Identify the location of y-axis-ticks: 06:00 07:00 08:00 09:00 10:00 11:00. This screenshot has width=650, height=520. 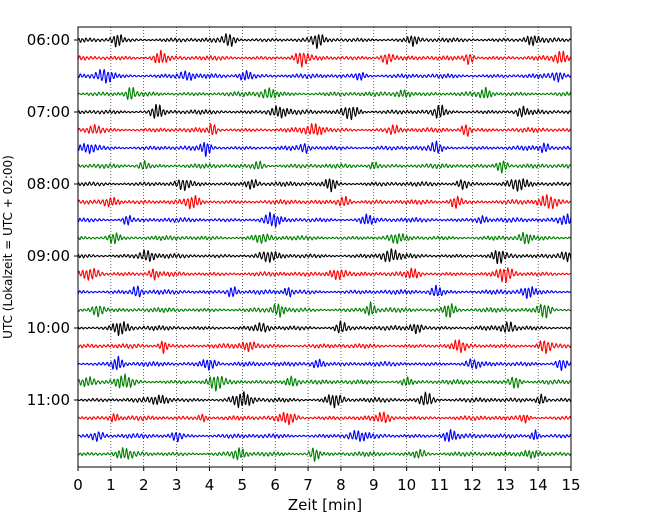
(52, 220).